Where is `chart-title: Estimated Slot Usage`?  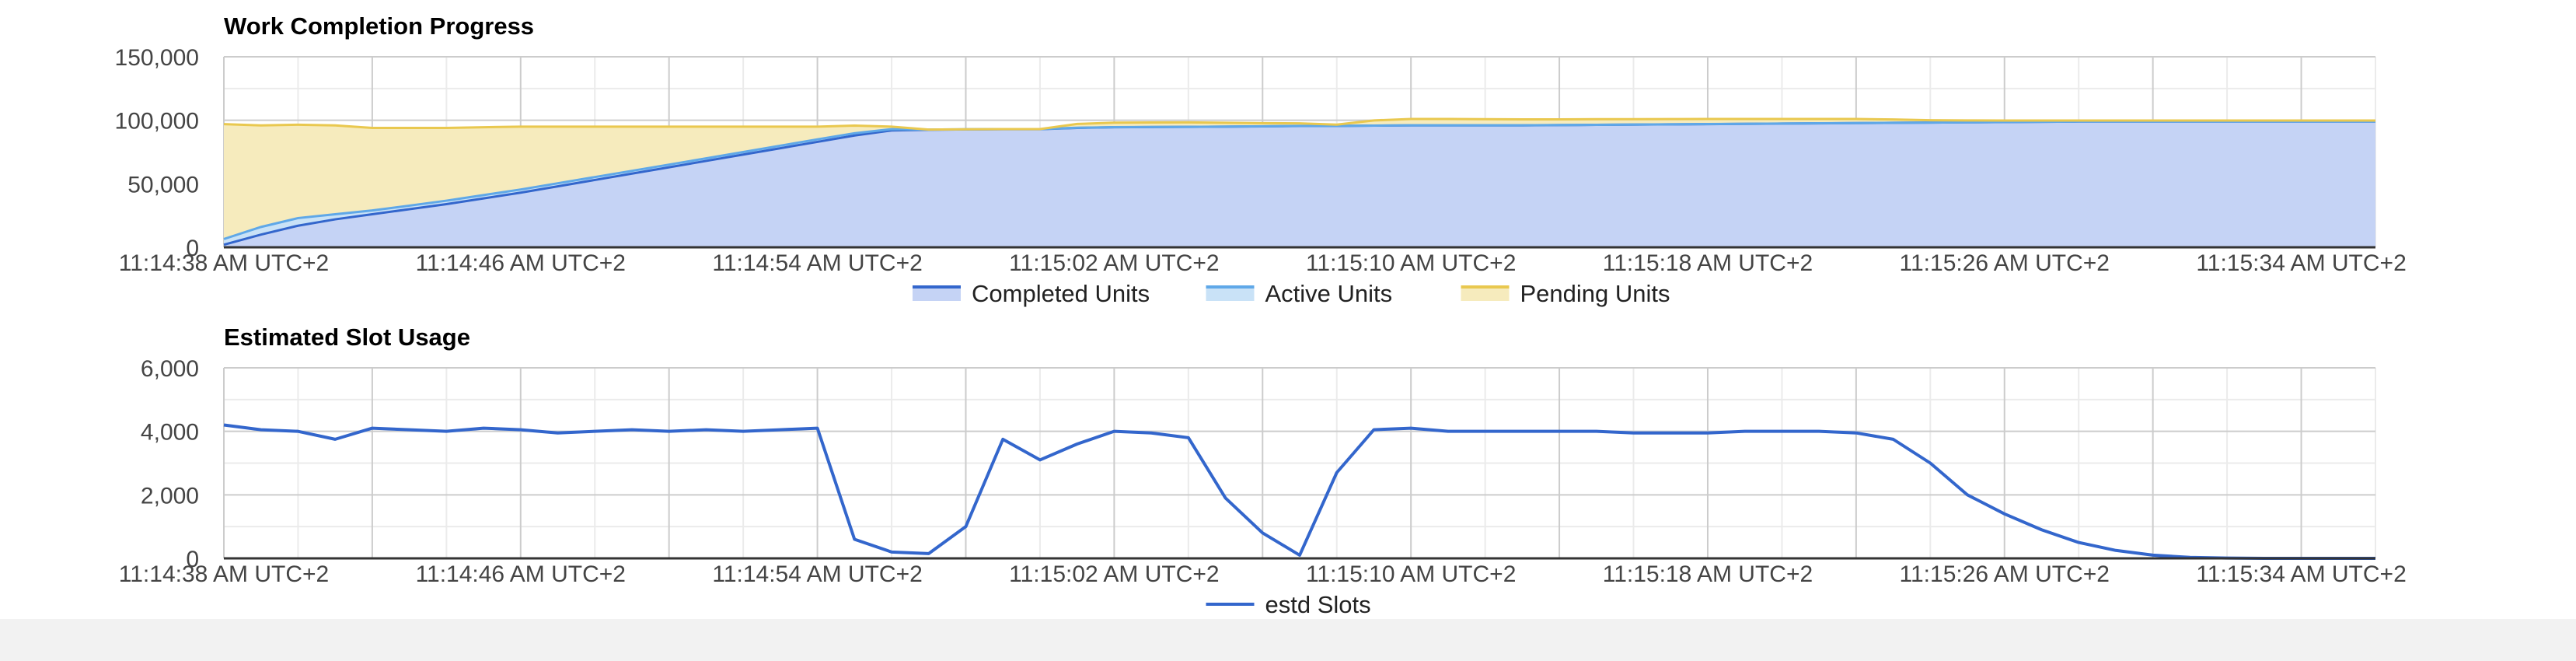 chart-title: Estimated Slot Usage is located at coordinates (347, 337).